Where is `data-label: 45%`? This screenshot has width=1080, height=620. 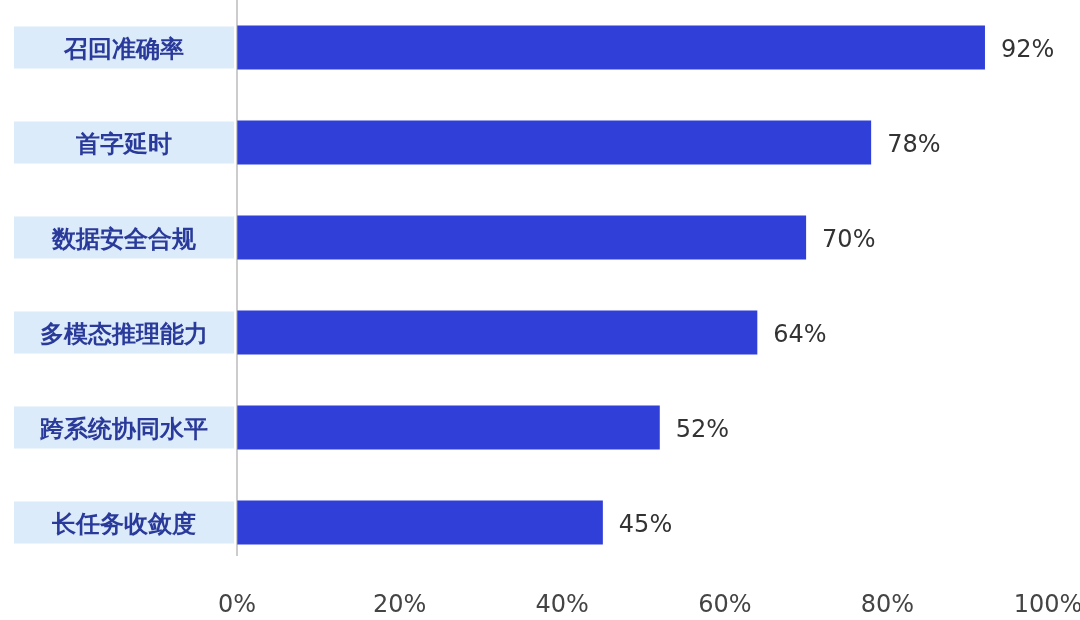 data-label: 45% is located at coordinates (645, 523).